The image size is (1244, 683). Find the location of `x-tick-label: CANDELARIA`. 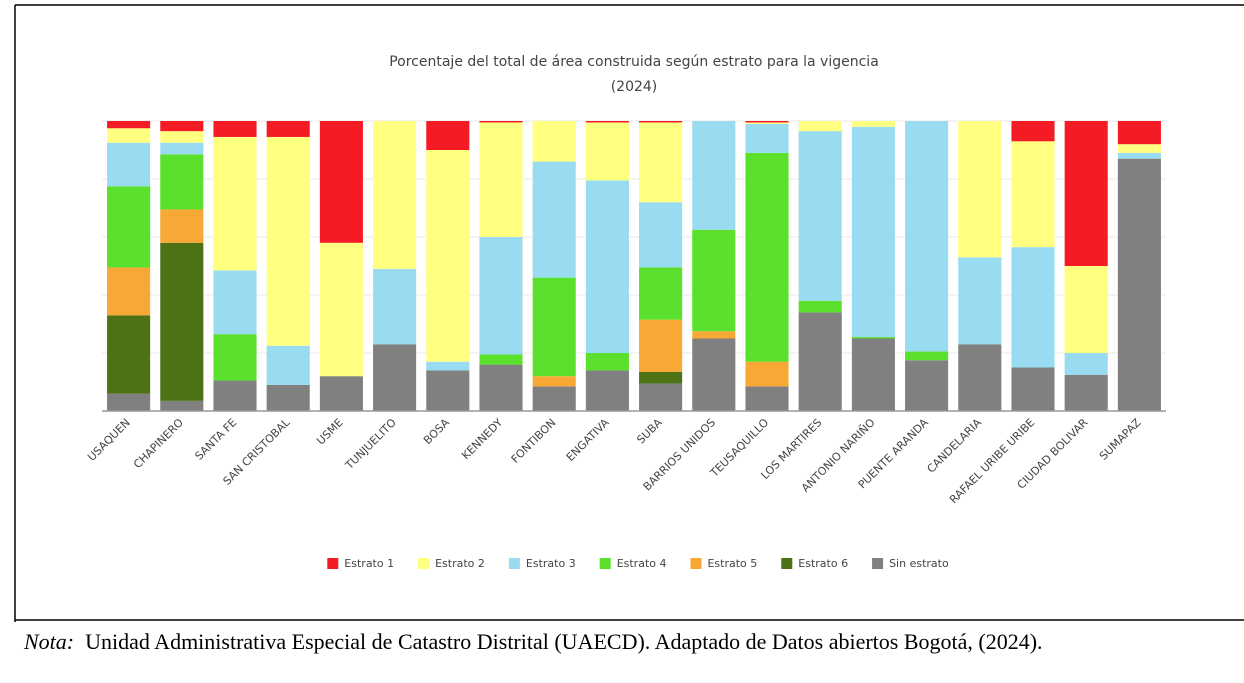

x-tick-label: CANDELARIA is located at coordinates (955, 446).